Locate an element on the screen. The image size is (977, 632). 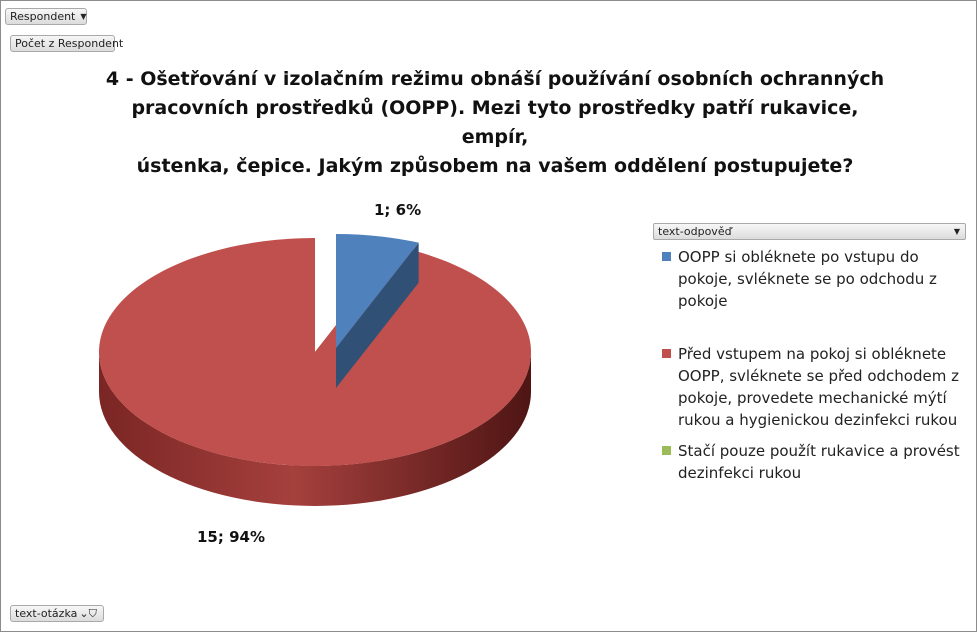
respondent-filter-button: Respondent ▼ is located at coordinates (46, 16).